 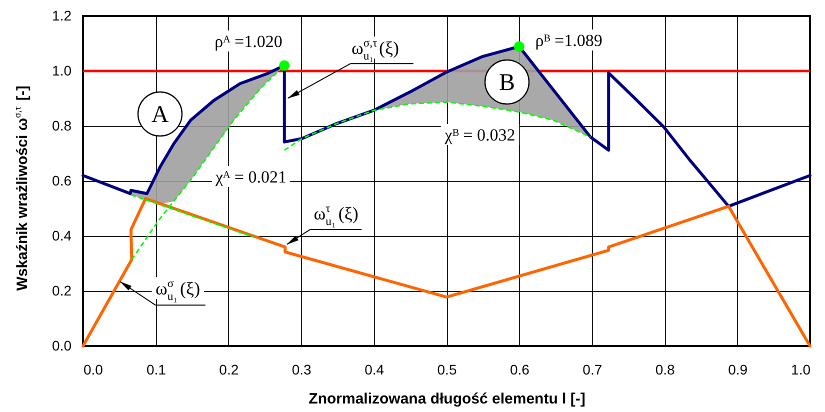 I want to click on annotation: B, so click(x=507, y=83).